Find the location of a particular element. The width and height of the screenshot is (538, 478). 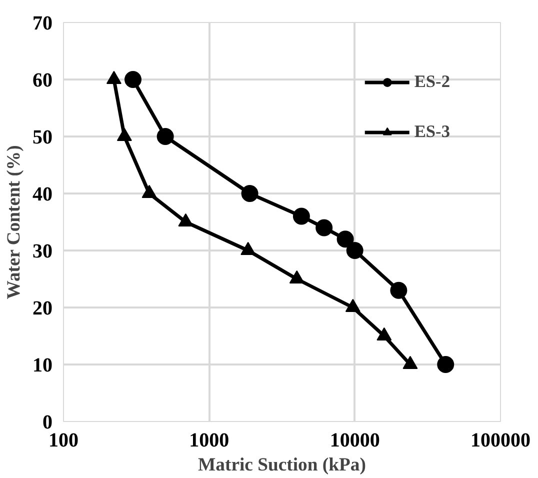

legend-label: ES-3 is located at coordinates (432, 132).